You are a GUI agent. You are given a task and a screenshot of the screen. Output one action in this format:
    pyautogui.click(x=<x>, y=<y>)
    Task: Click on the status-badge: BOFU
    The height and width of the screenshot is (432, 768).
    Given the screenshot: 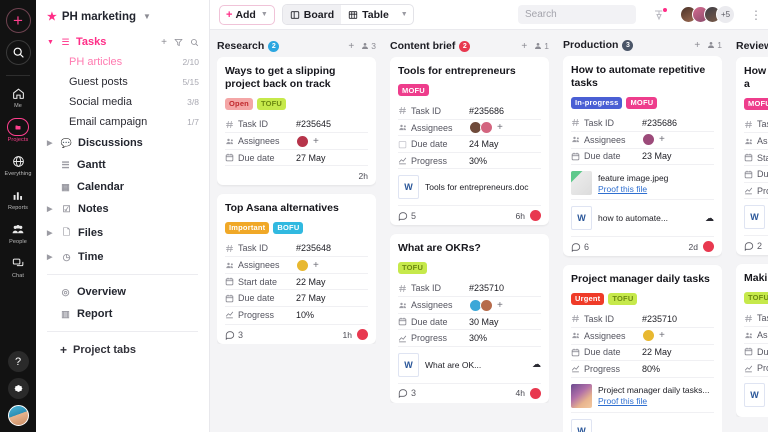 What is the action you would take?
    pyautogui.click(x=288, y=227)
    